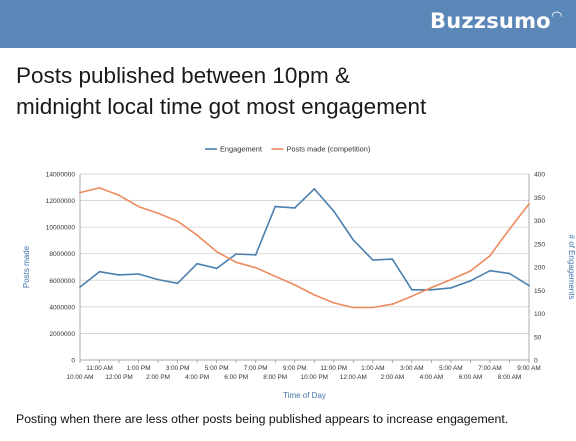 Image resolution: width=576 pixels, height=441 pixels. I want to click on y2-tick-label: 0, so click(536, 361).